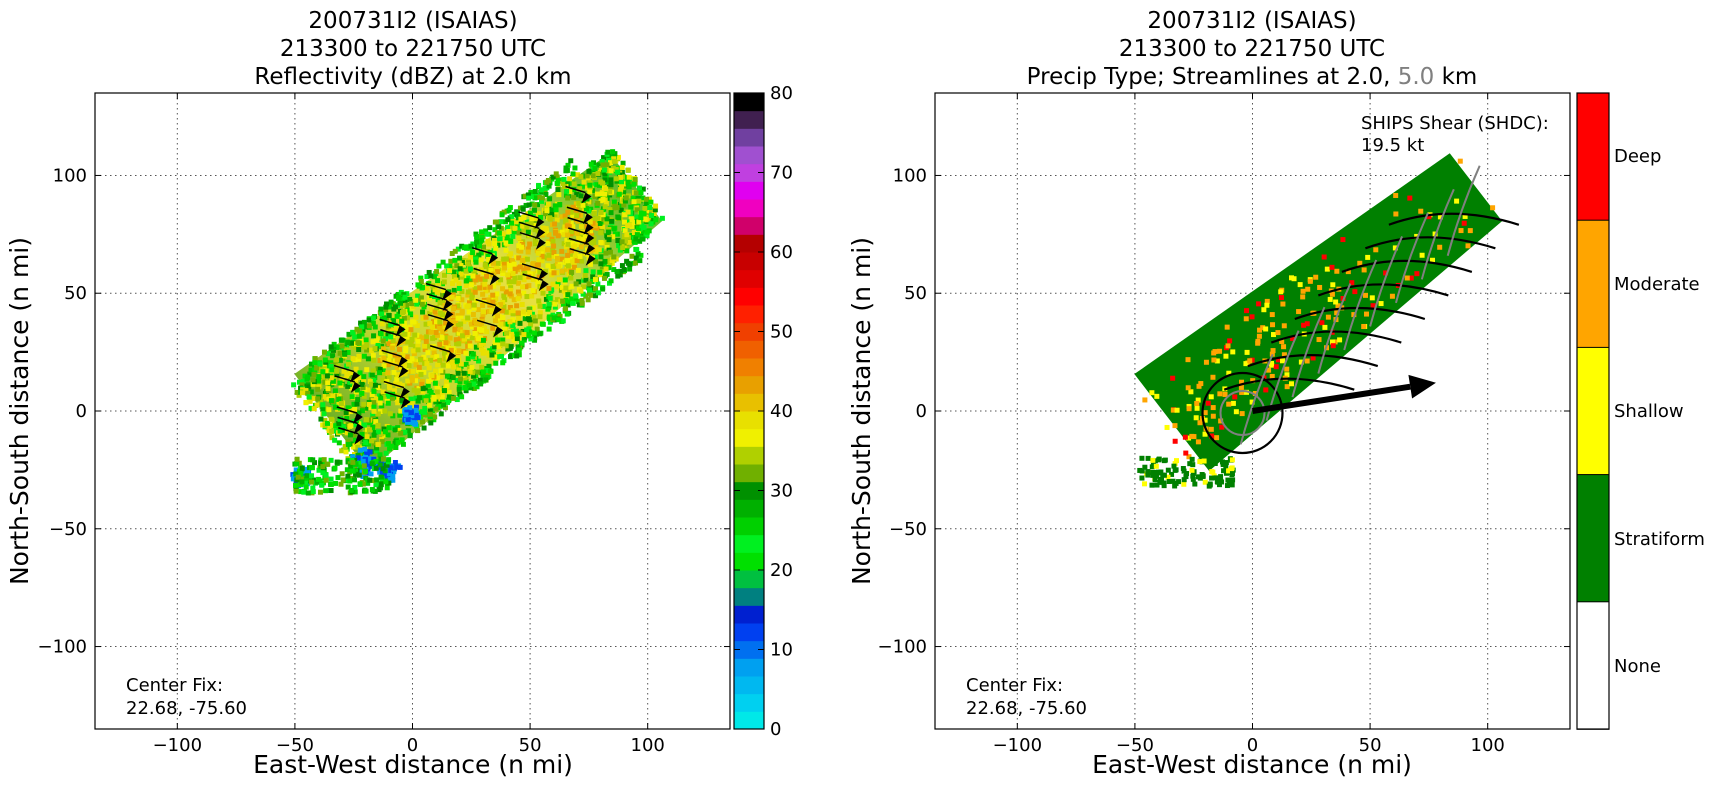 This screenshot has height=787, width=1717. What do you see at coordinates (915, 293) in the screenshot?
I see `right-y-tick-label: 50` at bounding box center [915, 293].